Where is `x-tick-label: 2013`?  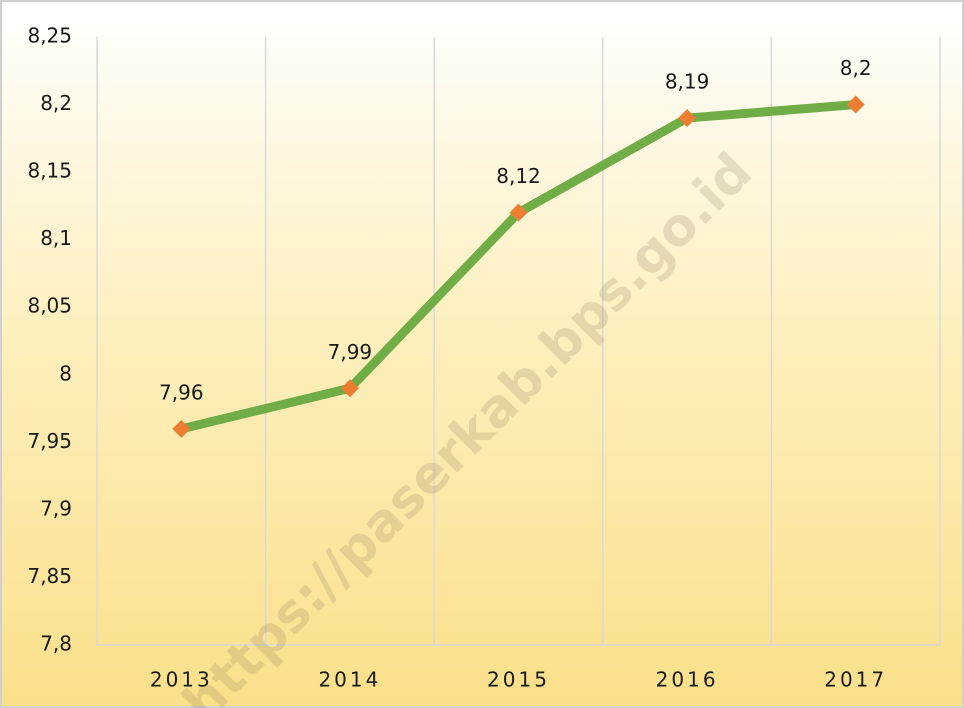 x-tick-label: 2013 is located at coordinates (181, 680).